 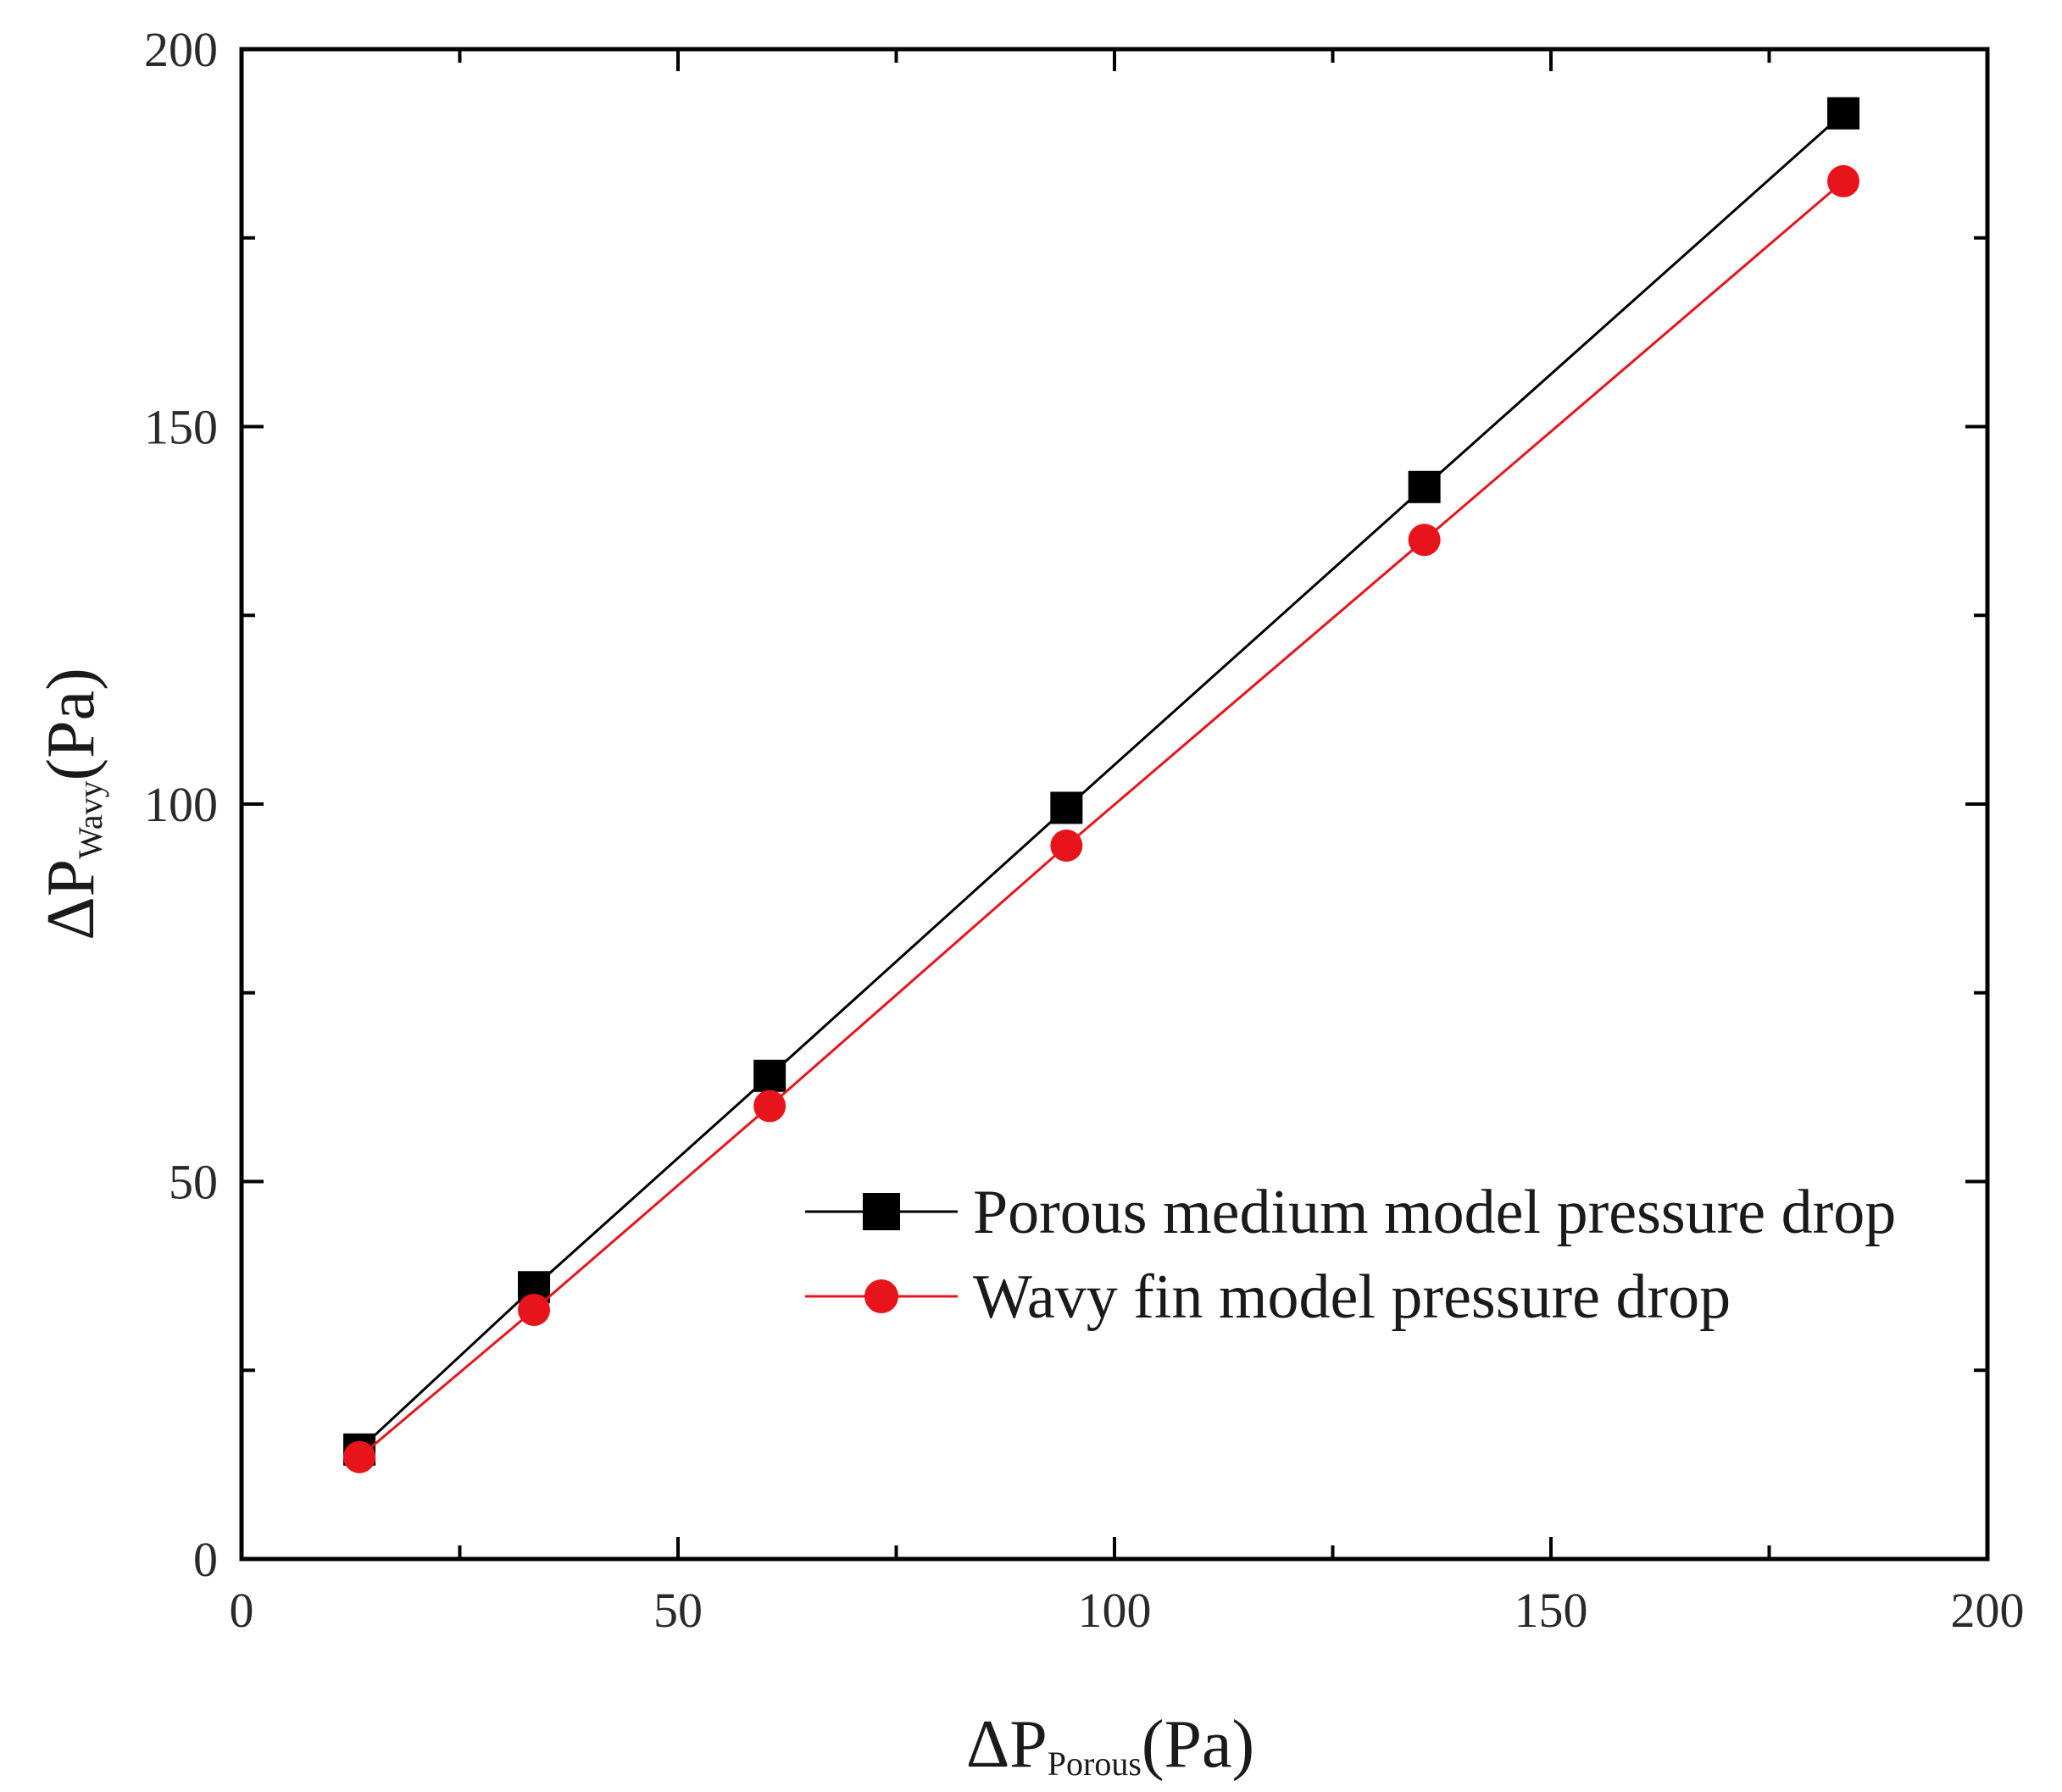 What do you see at coordinates (181, 427) in the screenshot?
I see `y-tick-label: 150` at bounding box center [181, 427].